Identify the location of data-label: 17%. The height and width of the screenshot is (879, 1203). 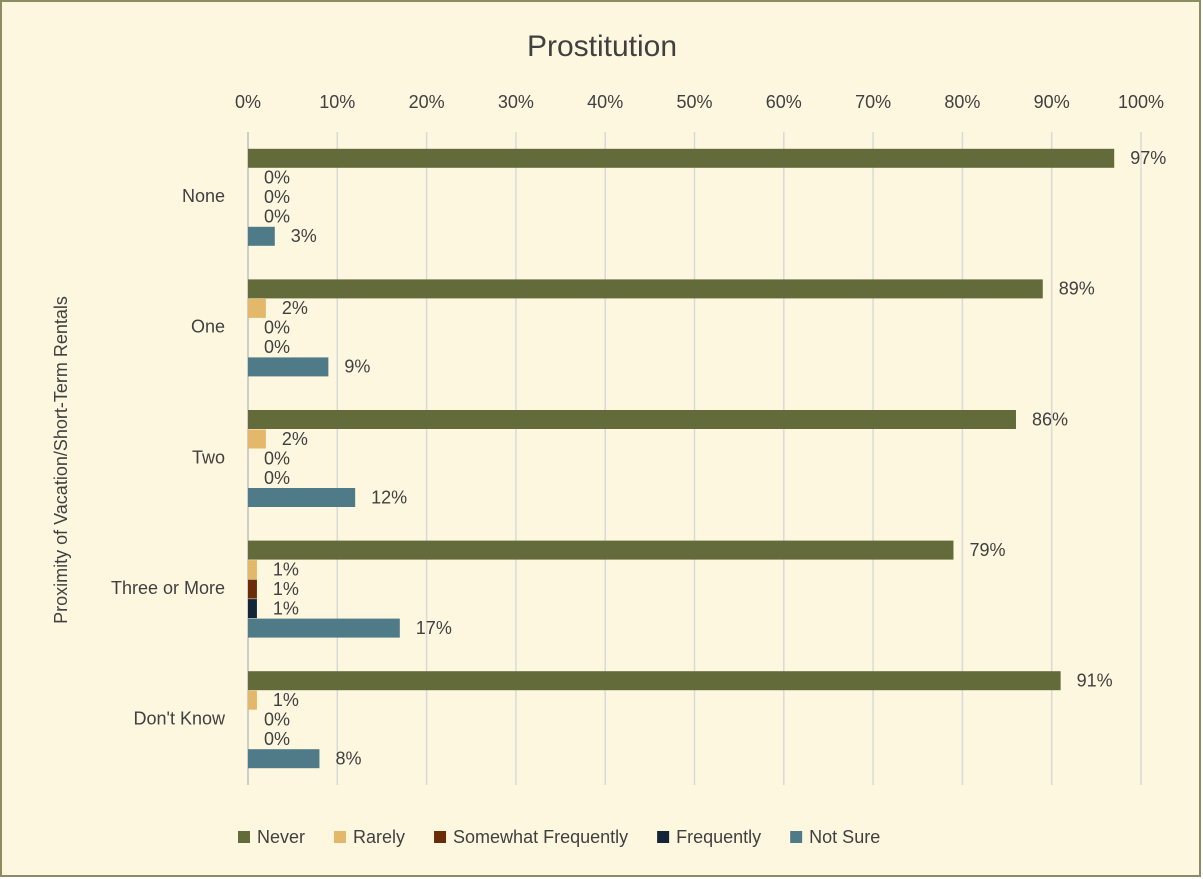
(434, 628).